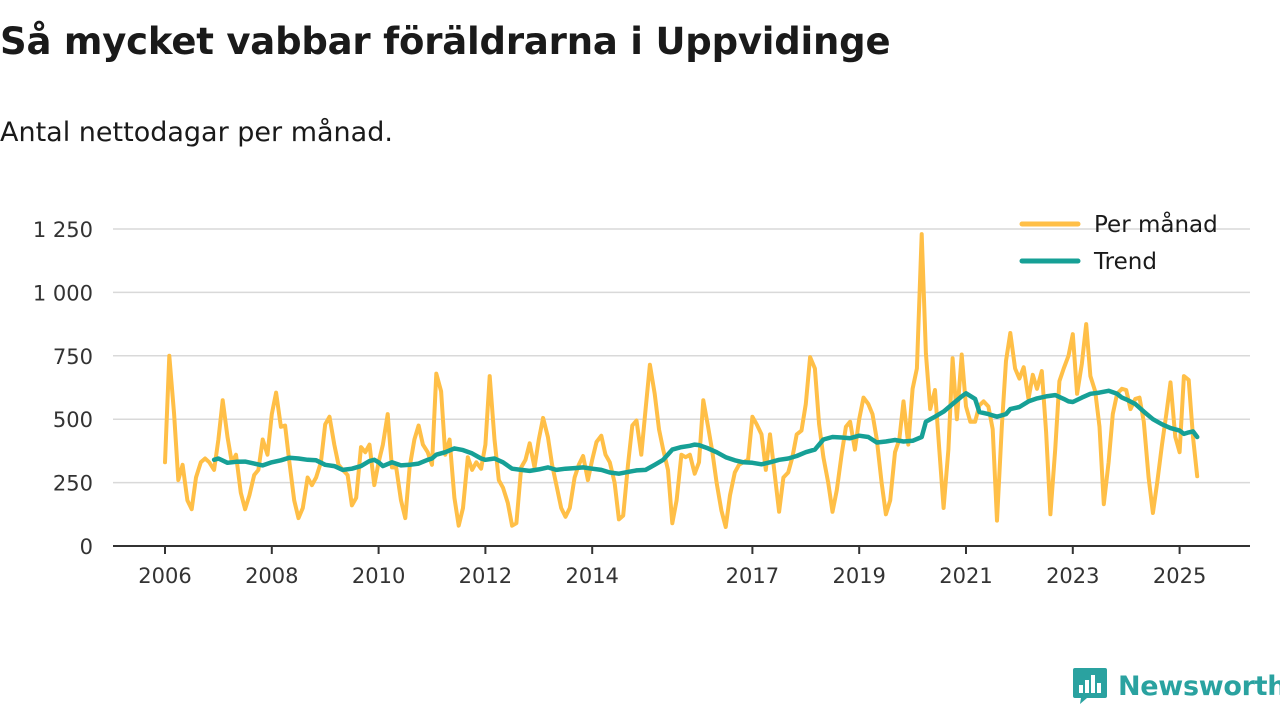 The height and width of the screenshot is (720, 1280). I want to click on legend: Per månad Trend, so click(1118, 242).